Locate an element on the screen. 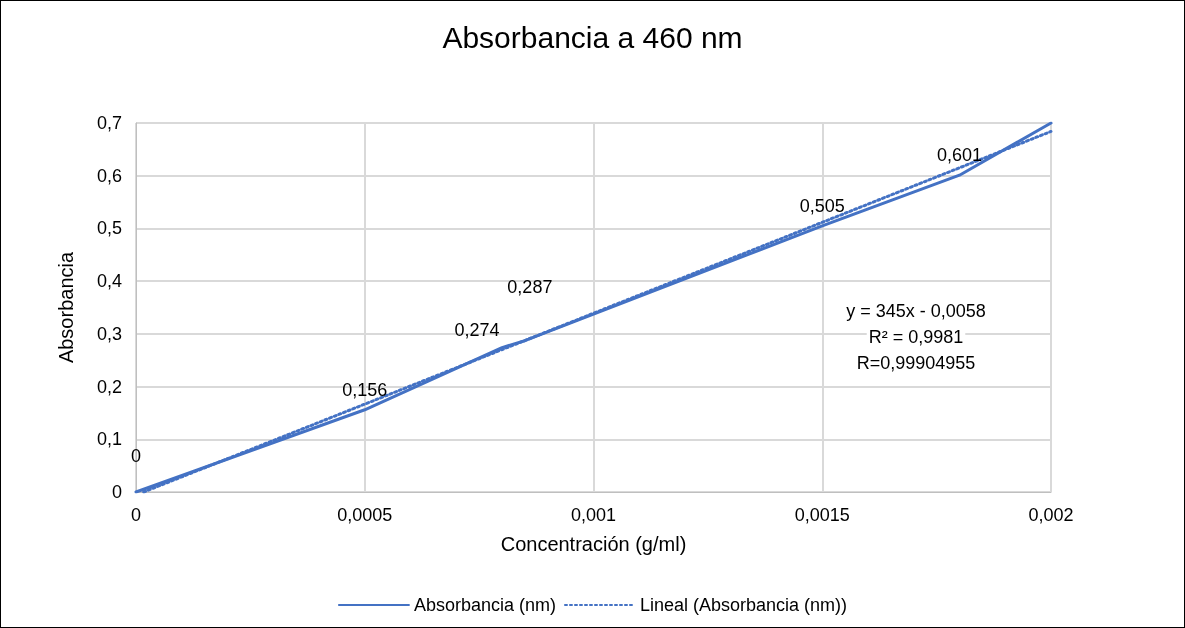 Image resolution: width=1185 pixels, height=628 pixels. x-tick-label: 0 is located at coordinates (136, 515).